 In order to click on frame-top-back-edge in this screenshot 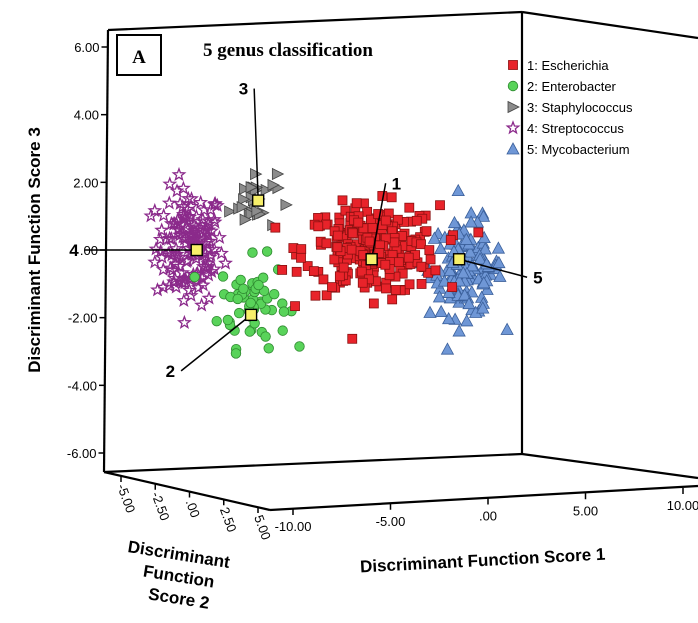, I will do `click(315, 21)`.